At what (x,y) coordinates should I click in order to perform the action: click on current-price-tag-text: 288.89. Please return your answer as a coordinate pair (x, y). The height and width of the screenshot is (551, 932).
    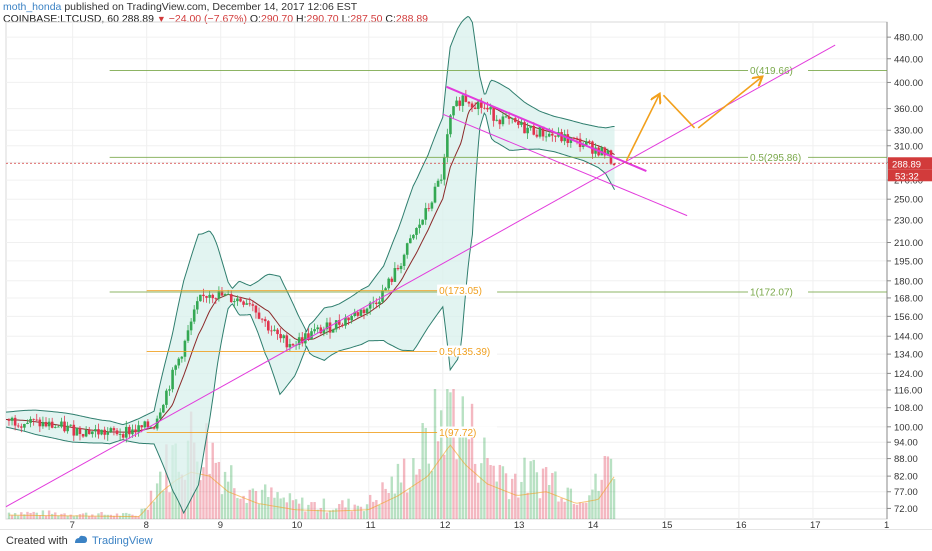
    Looking at the image, I should click on (906, 164).